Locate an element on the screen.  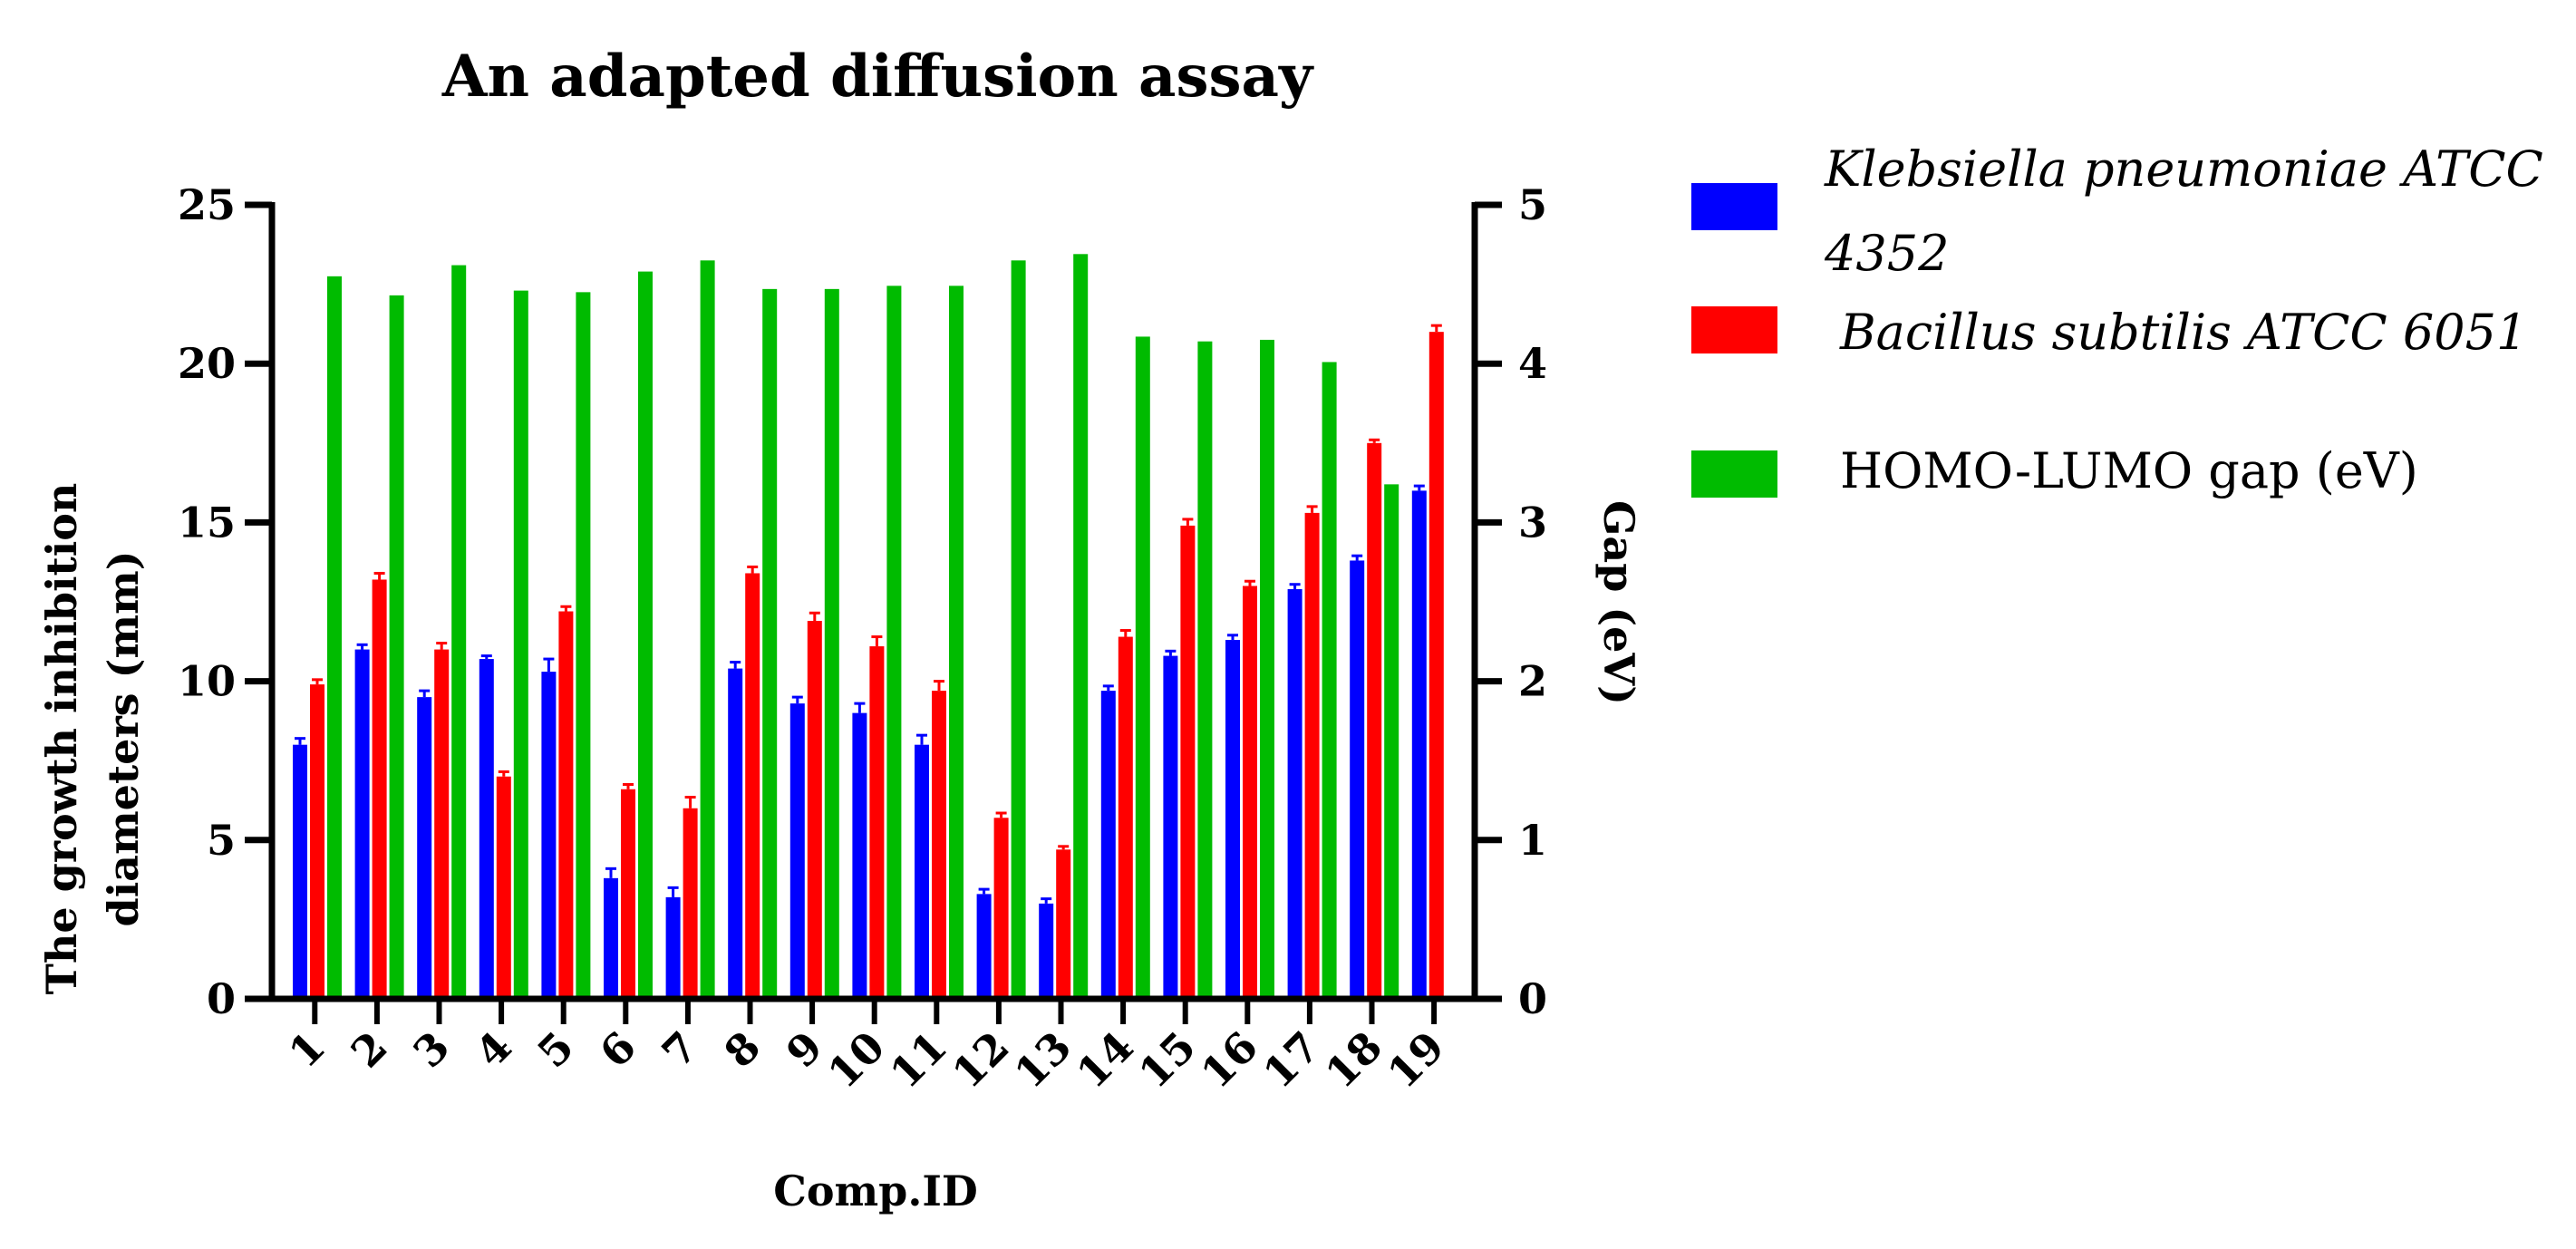
x-tick-label-8: 8 is located at coordinates (742, 1050).